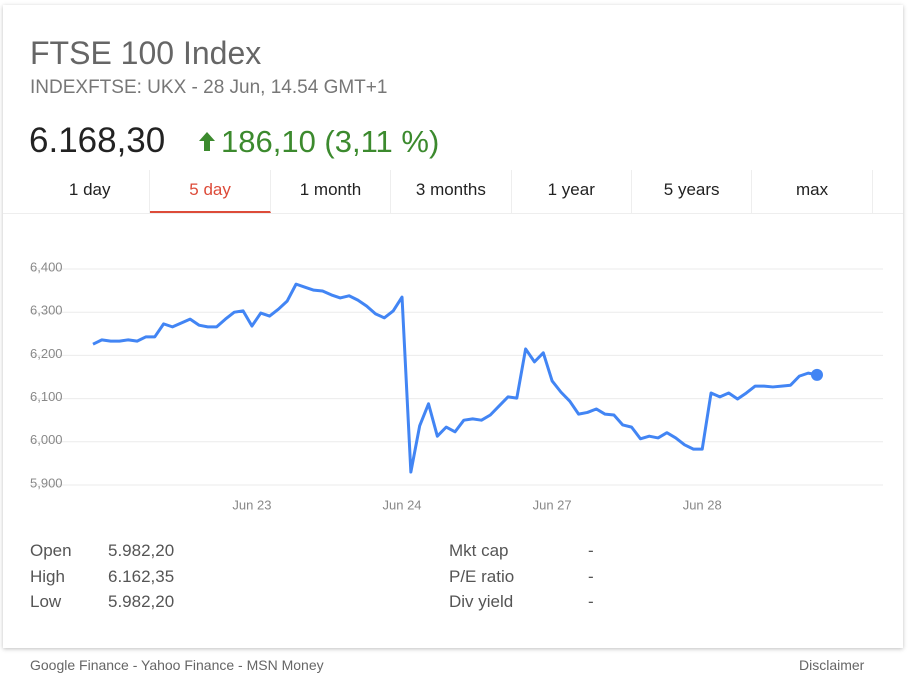  What do you see at coordinates (46, 601) in the screenshot?
I see `stat-label: Low` at bounding box center [46, 601].